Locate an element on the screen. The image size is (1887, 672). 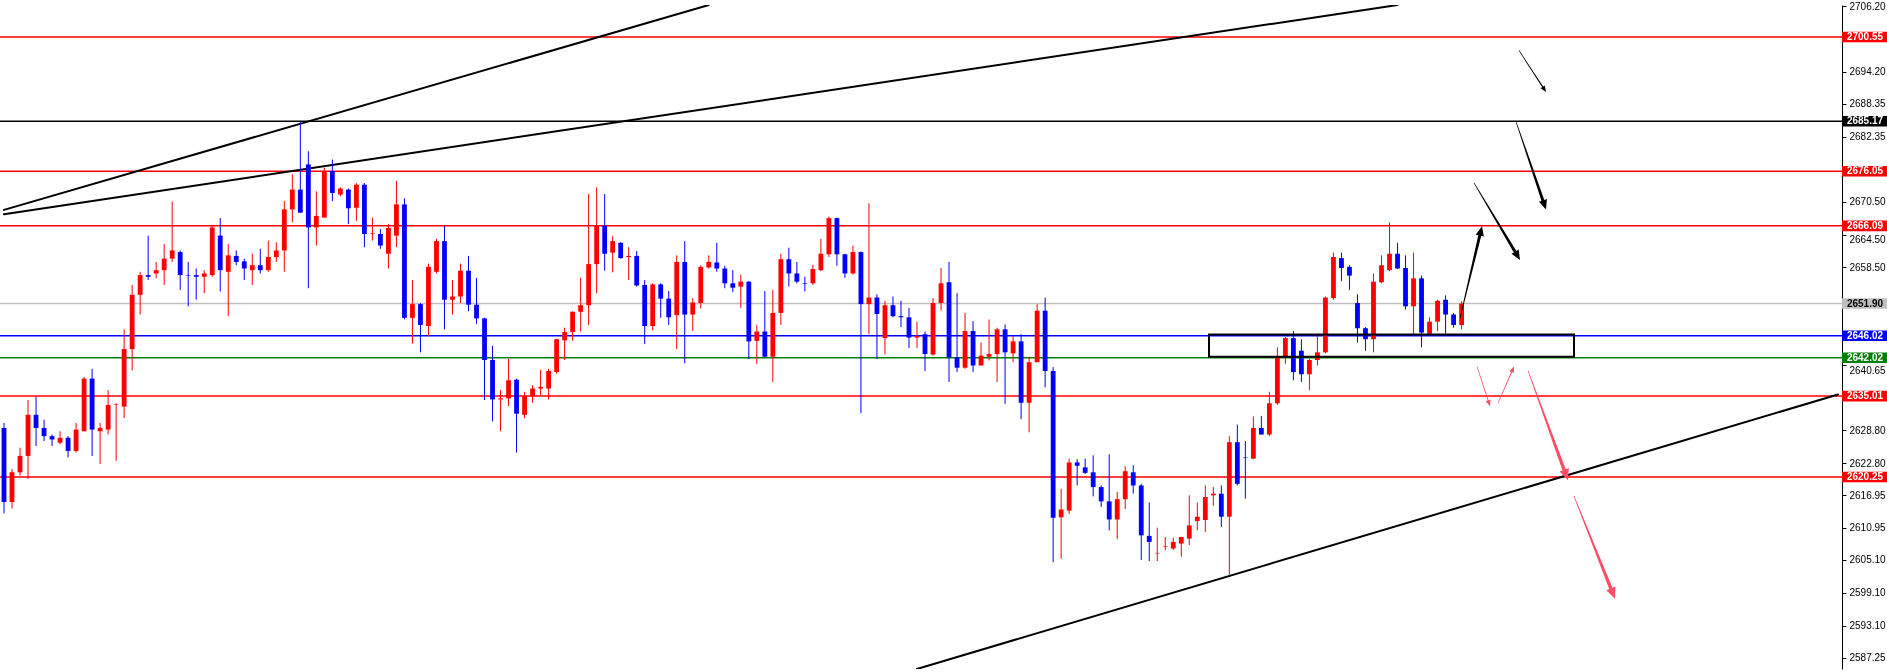
ref-line-label: 2646.02 is located at coordinates (1865, 335).